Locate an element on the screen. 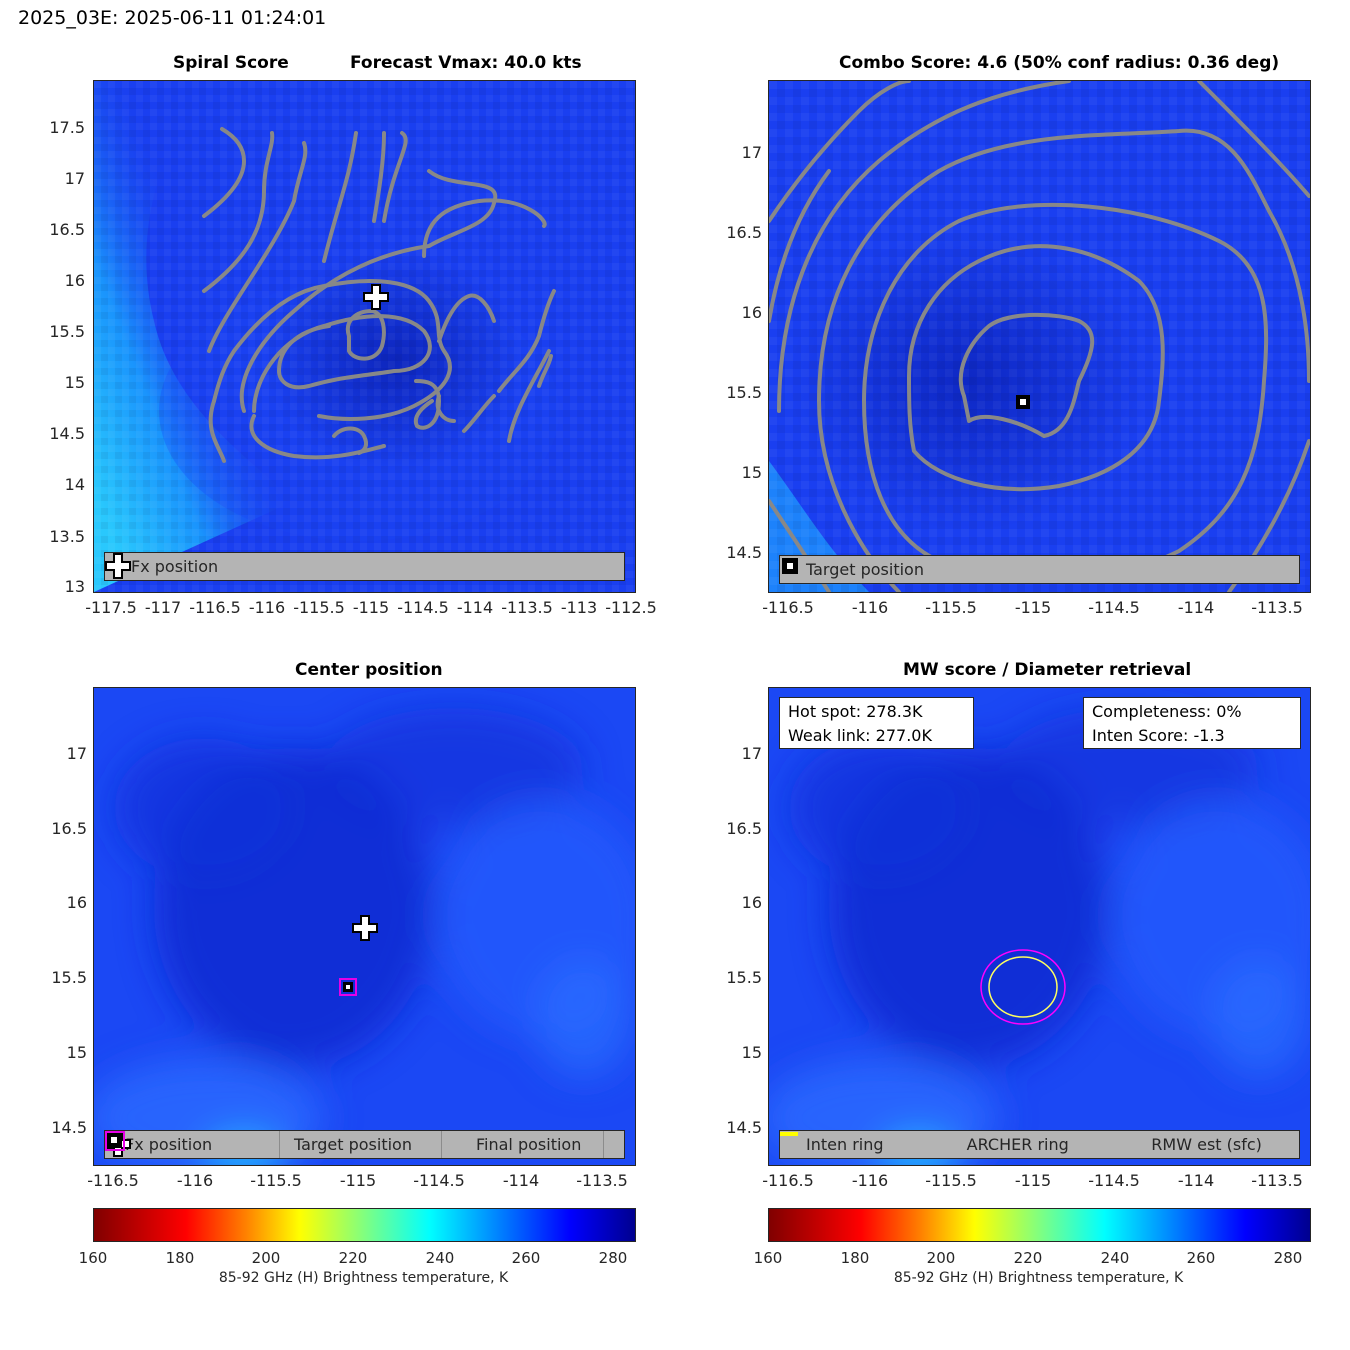 This screenshot has width=1350, height=1350. spiral-ytick: 16.5 is located at coordinates (67, 229).